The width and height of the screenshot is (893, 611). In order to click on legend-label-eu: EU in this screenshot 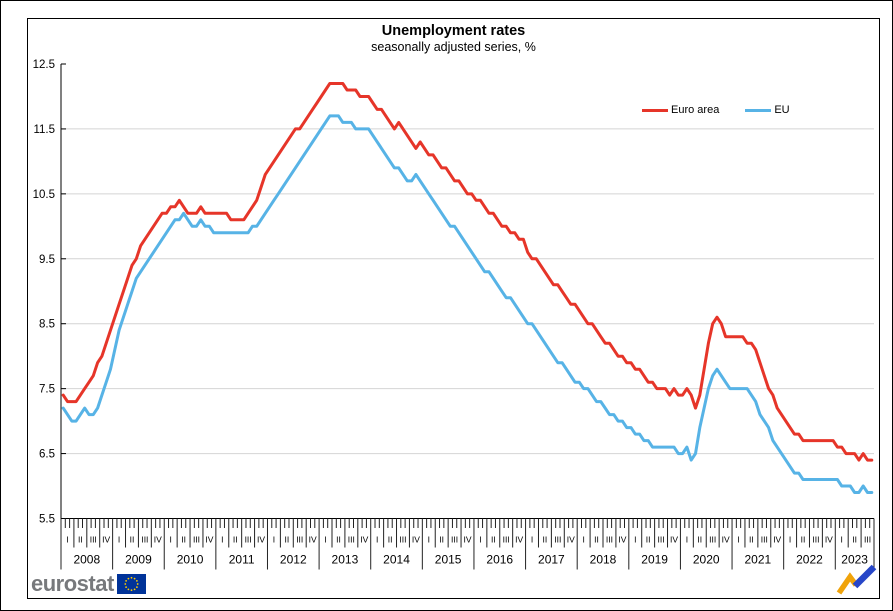, I will do `click(782, 110)`.